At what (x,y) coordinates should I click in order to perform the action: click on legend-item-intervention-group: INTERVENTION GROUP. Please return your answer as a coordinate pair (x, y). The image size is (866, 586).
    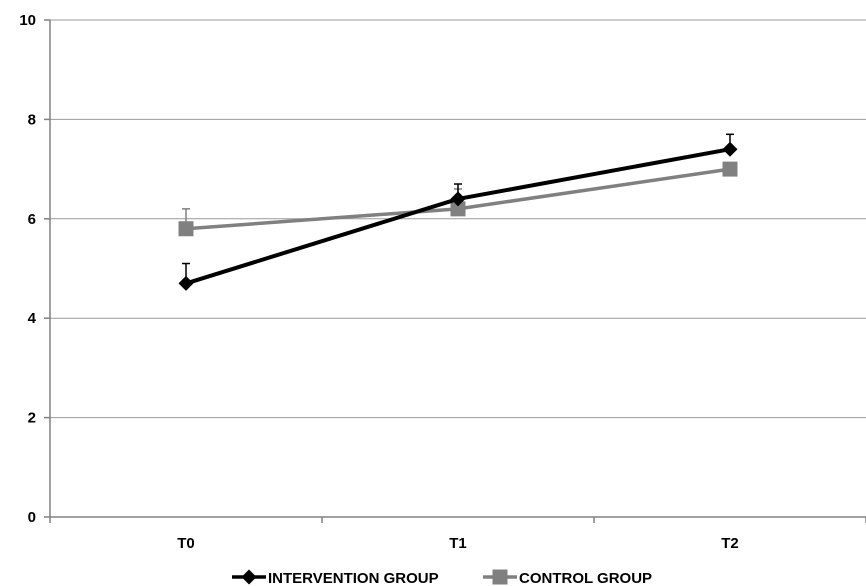
    Looking at the image, I should click on (335, 577).